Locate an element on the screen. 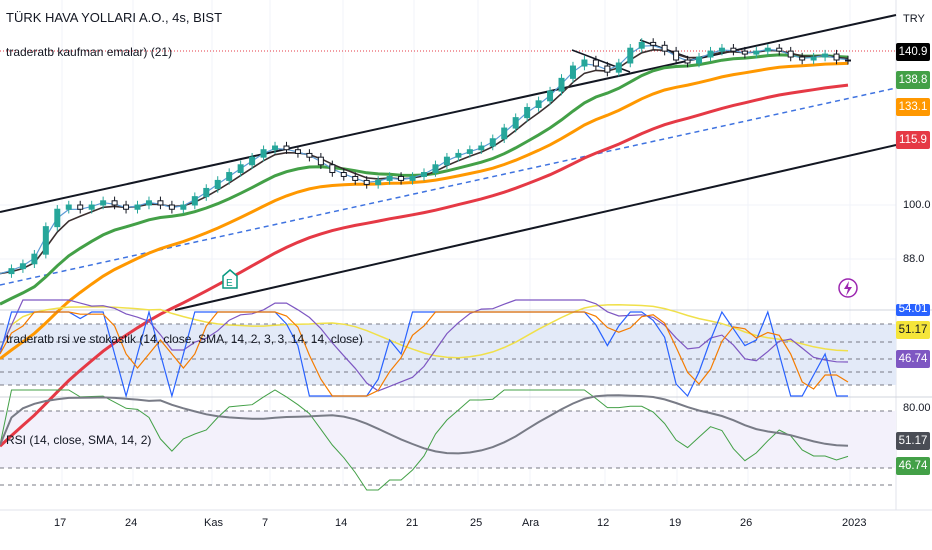 Image resolution: width=932 pixels, height=550 pixels. stoch-yellow is located at coordinates (424, 331).